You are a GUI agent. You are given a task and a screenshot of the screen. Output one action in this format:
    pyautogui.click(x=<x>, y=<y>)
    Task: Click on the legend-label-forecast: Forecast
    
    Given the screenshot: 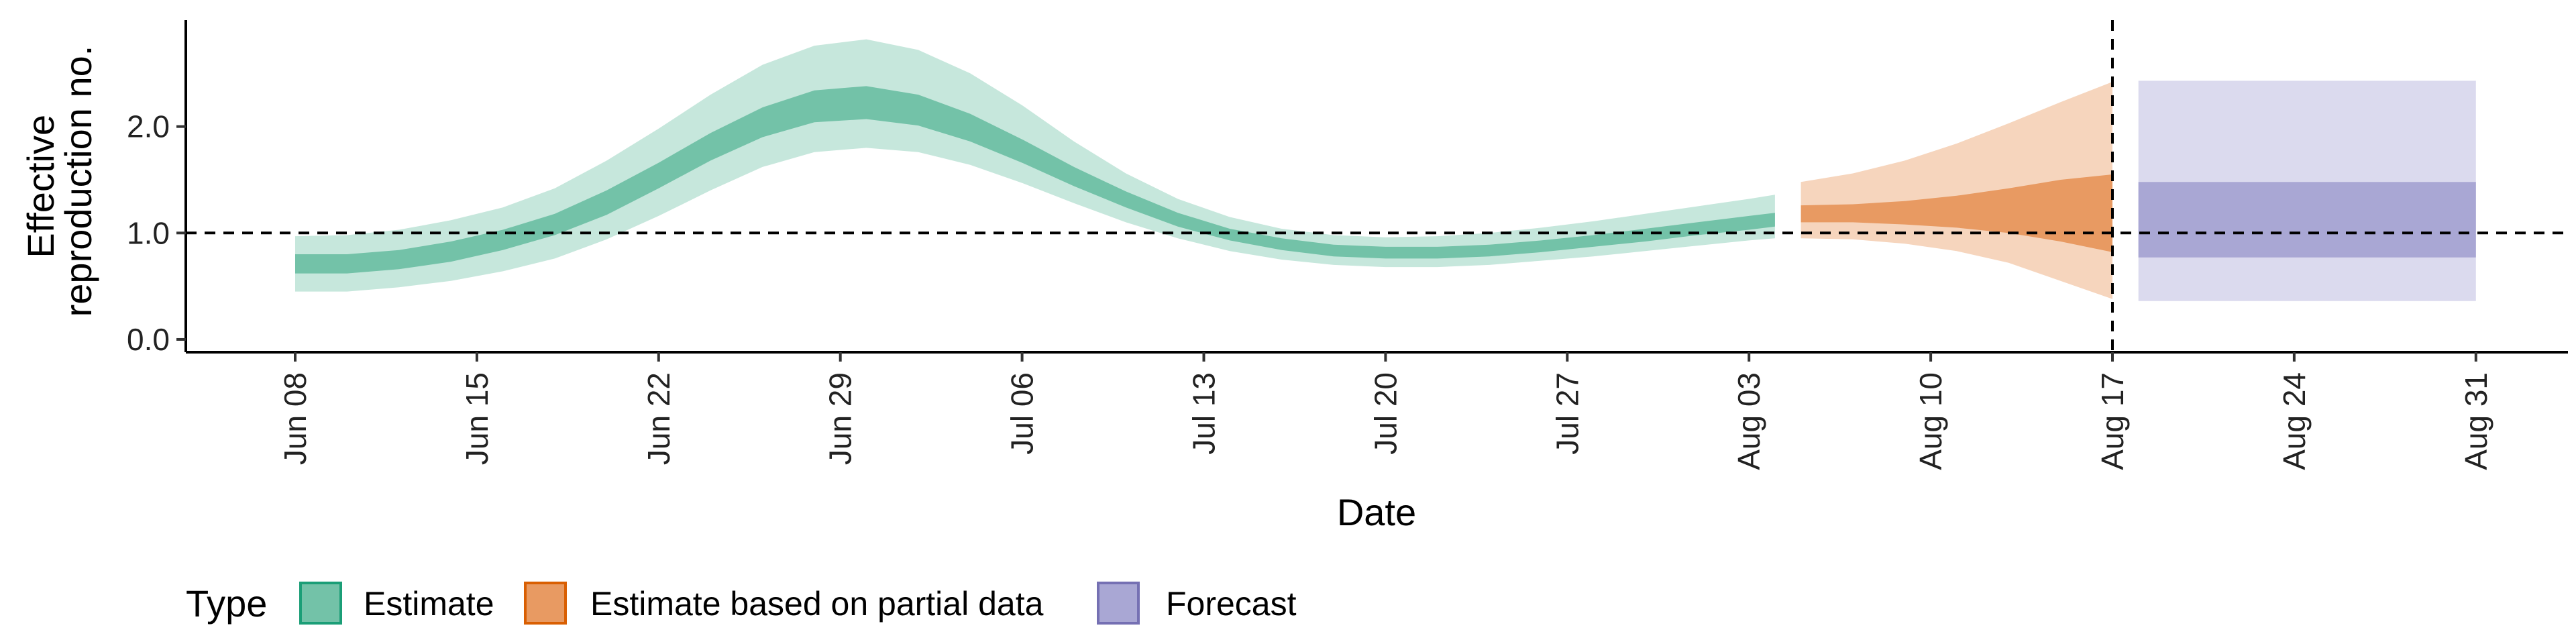 What is the action you would take?
    pyautogui.click(x=1231, y=604)
    